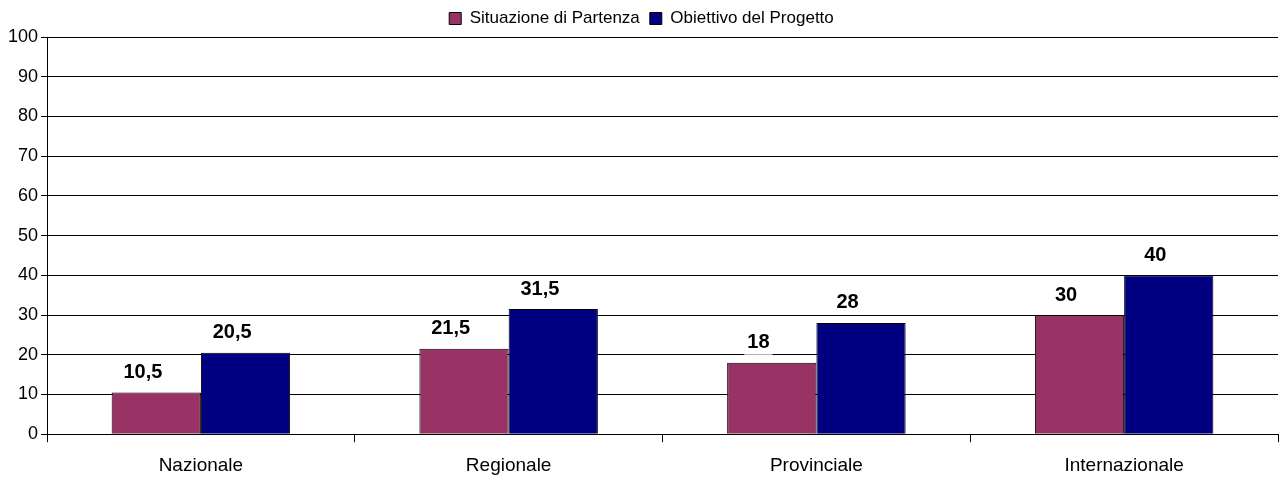 The image size is (1283, 494). I want to click on data-label: 30, so click(1066, 293).